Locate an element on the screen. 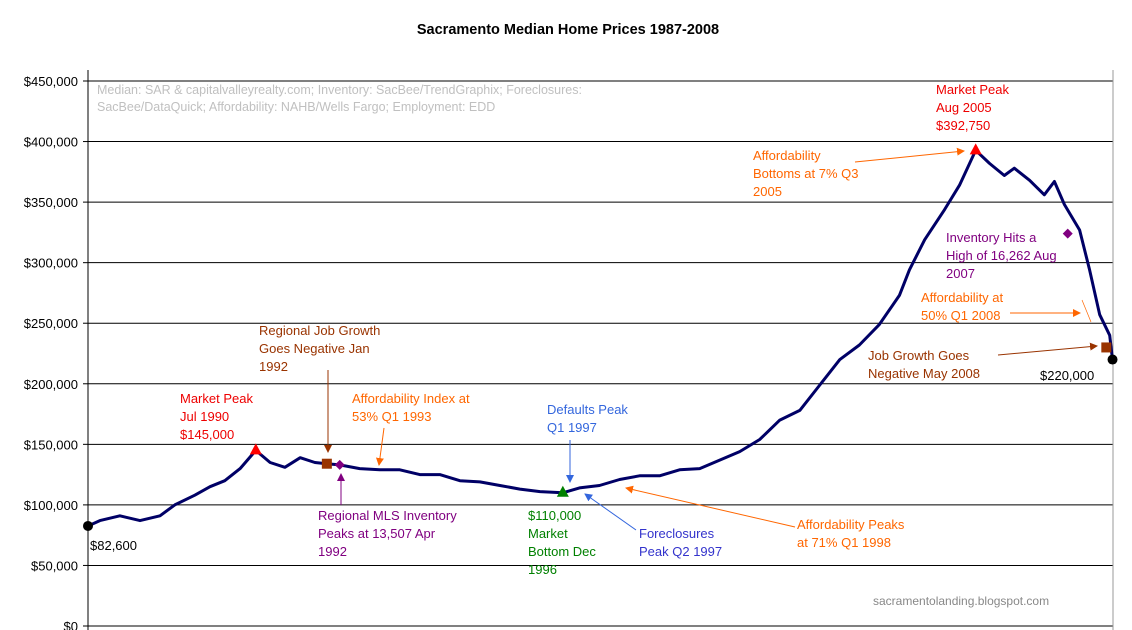 The image size is (1132, 630). arrow-foreclosures-1997 is located at coordinates (610, 512).